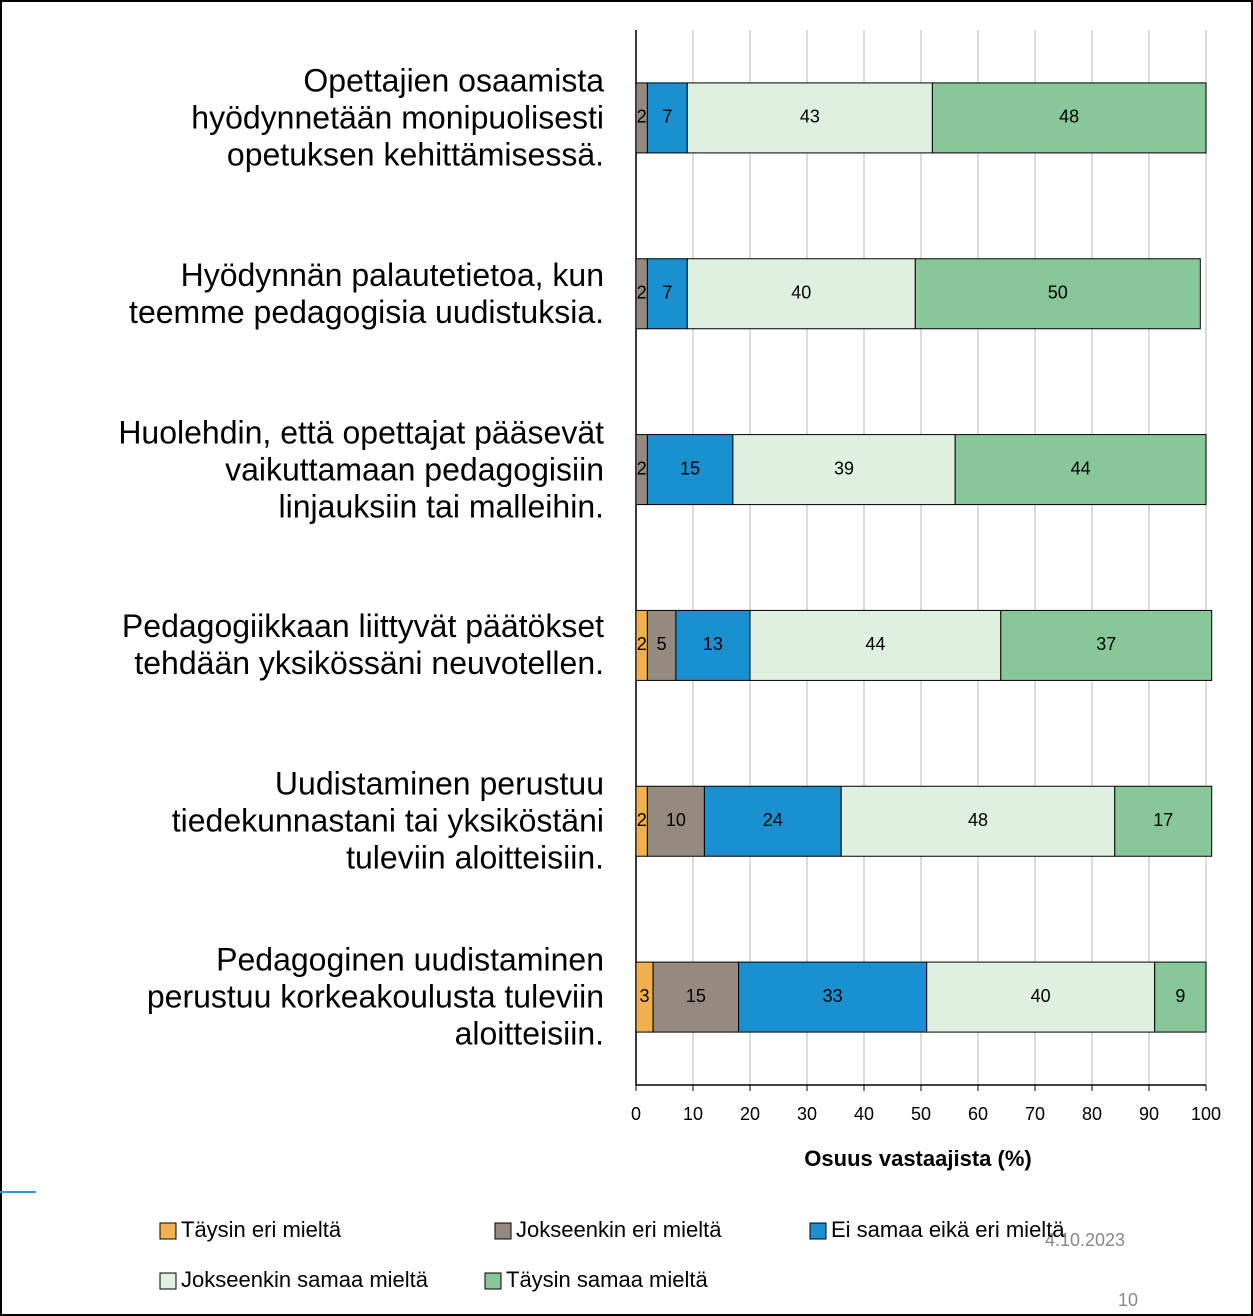 This screenshot has width=1253, height=1316. I want to click on data-label: 39, so click(844, 468).